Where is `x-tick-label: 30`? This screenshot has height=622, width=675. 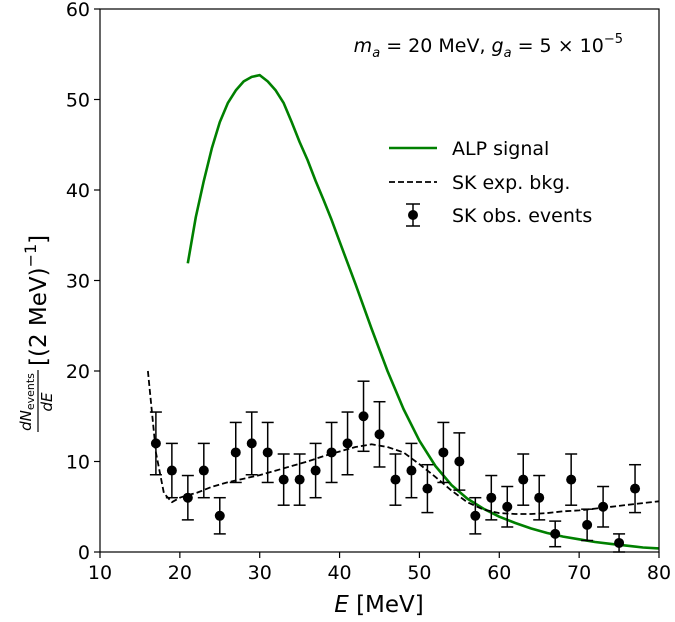 x-tick-label: 30 is located at coordinates (260, 573).